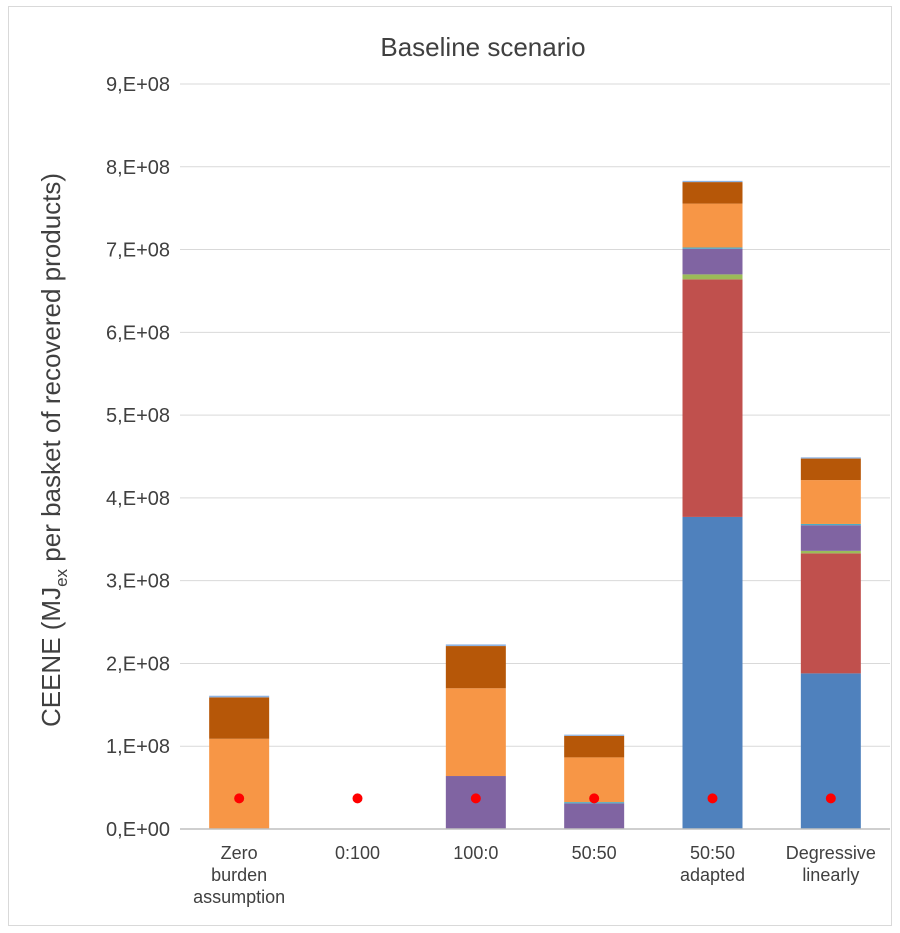 This screenshot has height=933, width=900. Describe the element at coordinates (138, 830) in the screenshot. I see `y-tick-label: 0,E+00` at that location.